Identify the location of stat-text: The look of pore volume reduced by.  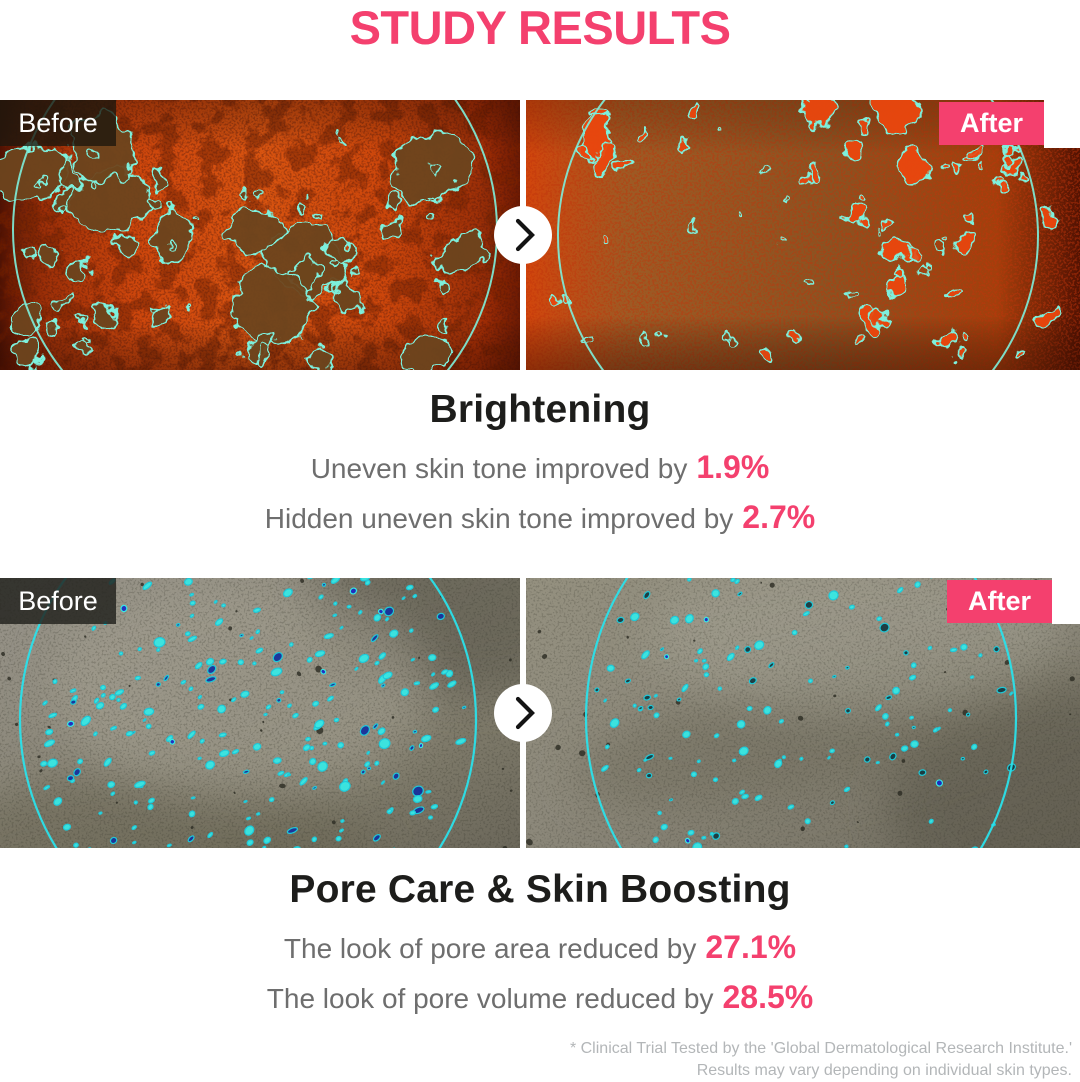
(490, 998).